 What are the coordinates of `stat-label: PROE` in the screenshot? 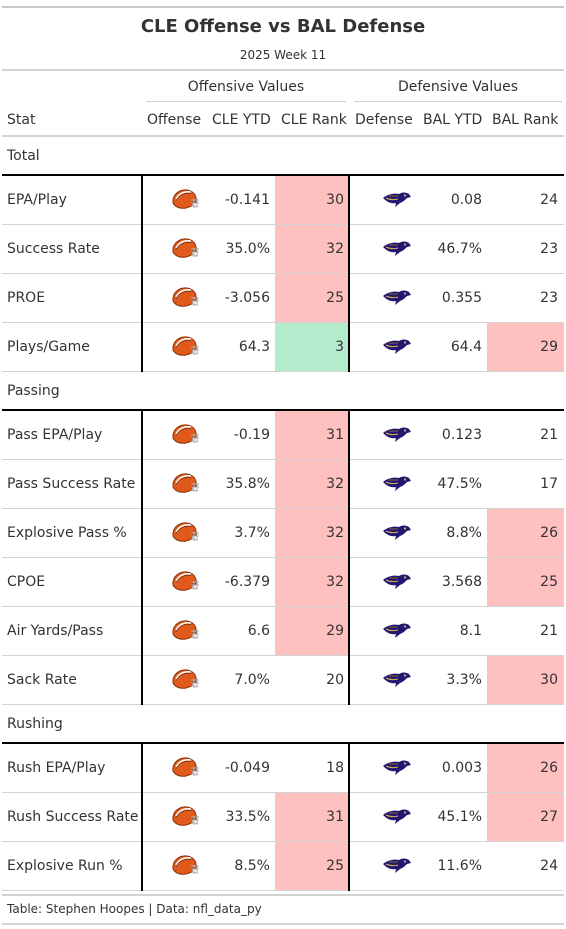 It's located at (26, 298).